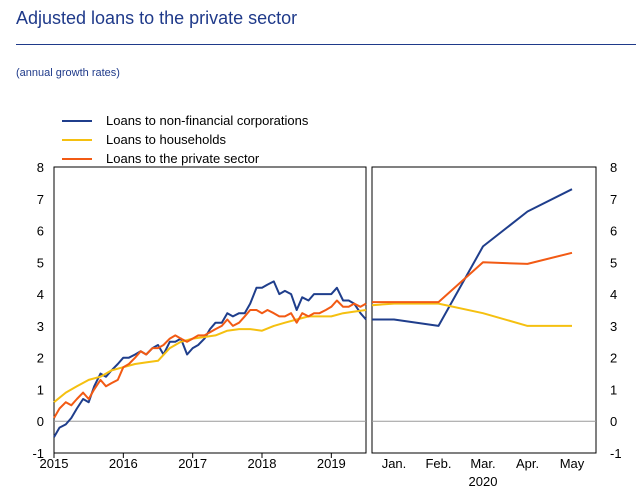 The width and height of the screenshot is (638, 492). What do you see at coordinates (123, 463) in the screenshot?
I see `x-tick-label-left: 2016` at bounding box center [123, 463].